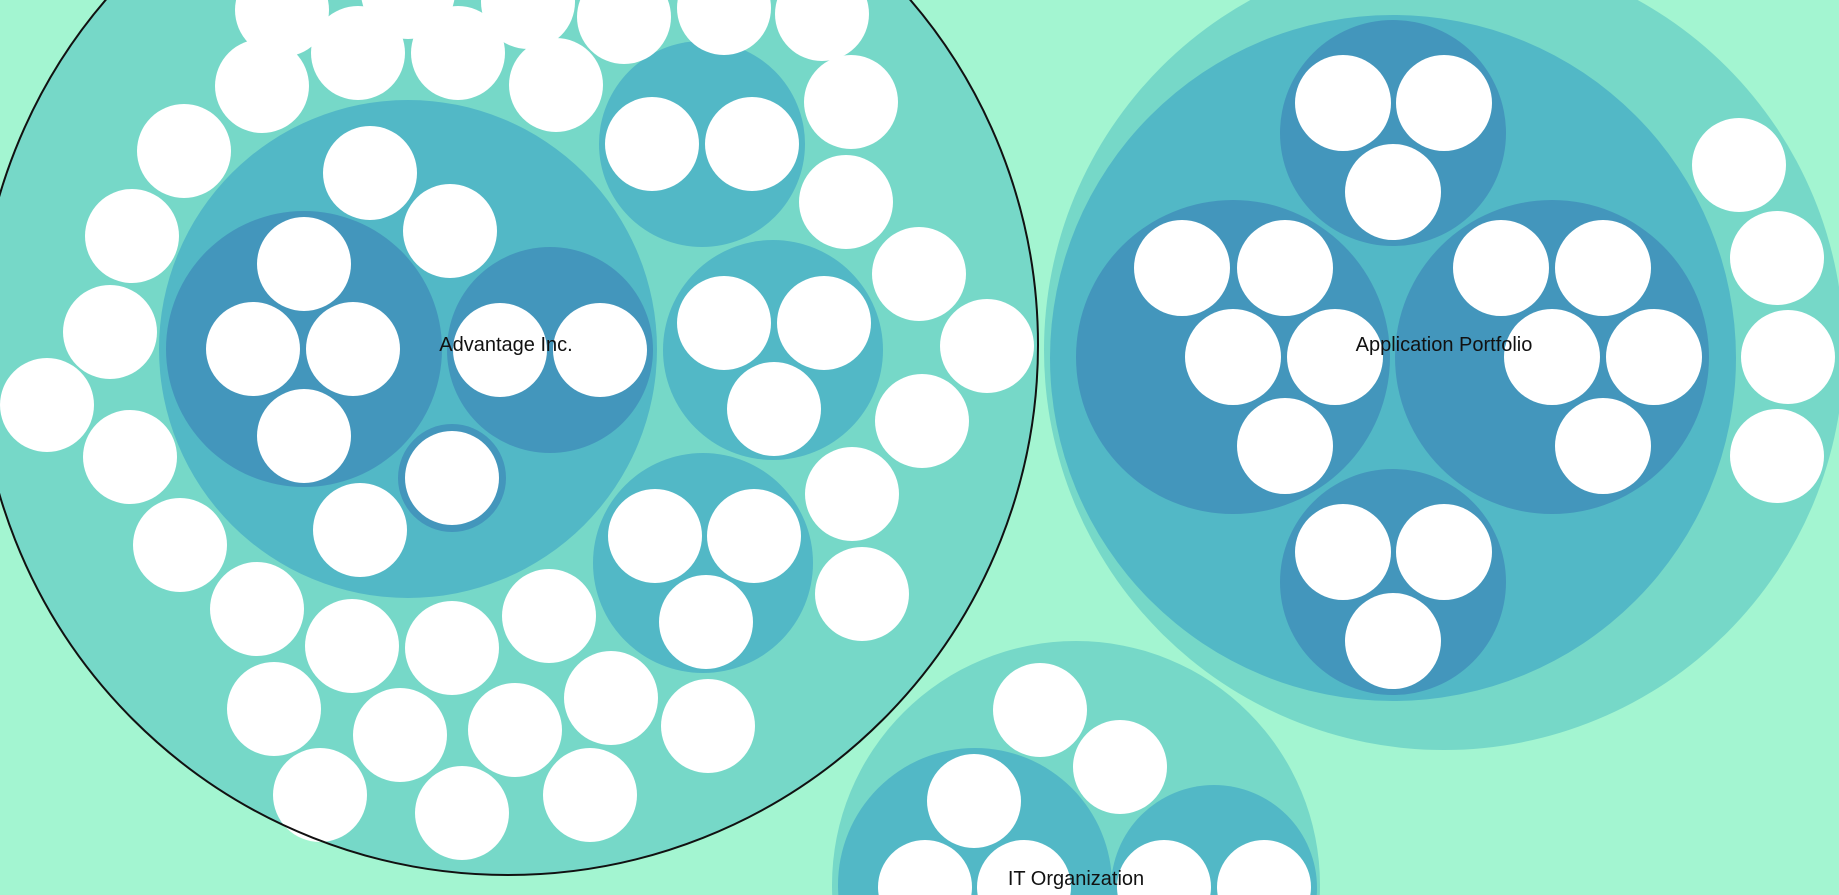  I want to click on group-label-it-organization: IT Organization, so click(1076, 879).